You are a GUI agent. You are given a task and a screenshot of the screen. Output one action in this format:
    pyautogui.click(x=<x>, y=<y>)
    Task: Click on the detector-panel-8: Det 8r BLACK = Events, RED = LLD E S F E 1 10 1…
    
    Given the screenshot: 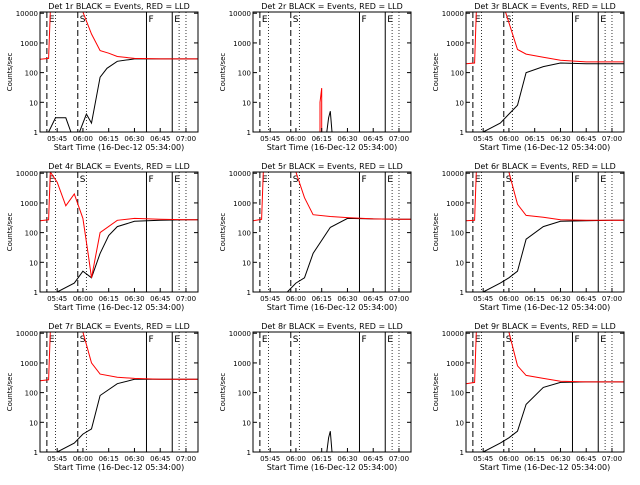 What is the action you would take?
    pyautogui.click(x=315, y=397)
    